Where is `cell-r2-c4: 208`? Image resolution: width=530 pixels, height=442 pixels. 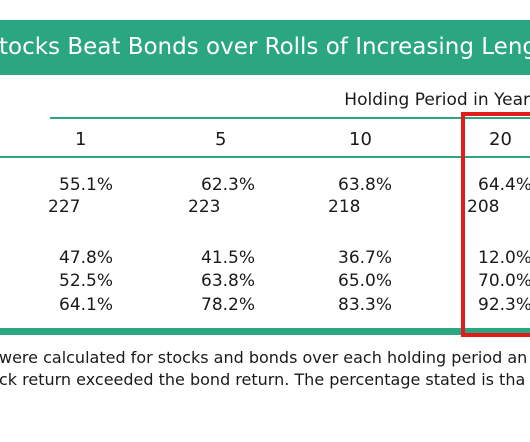
cell-r2-c4: 208 is located at coordinates (483, 207).